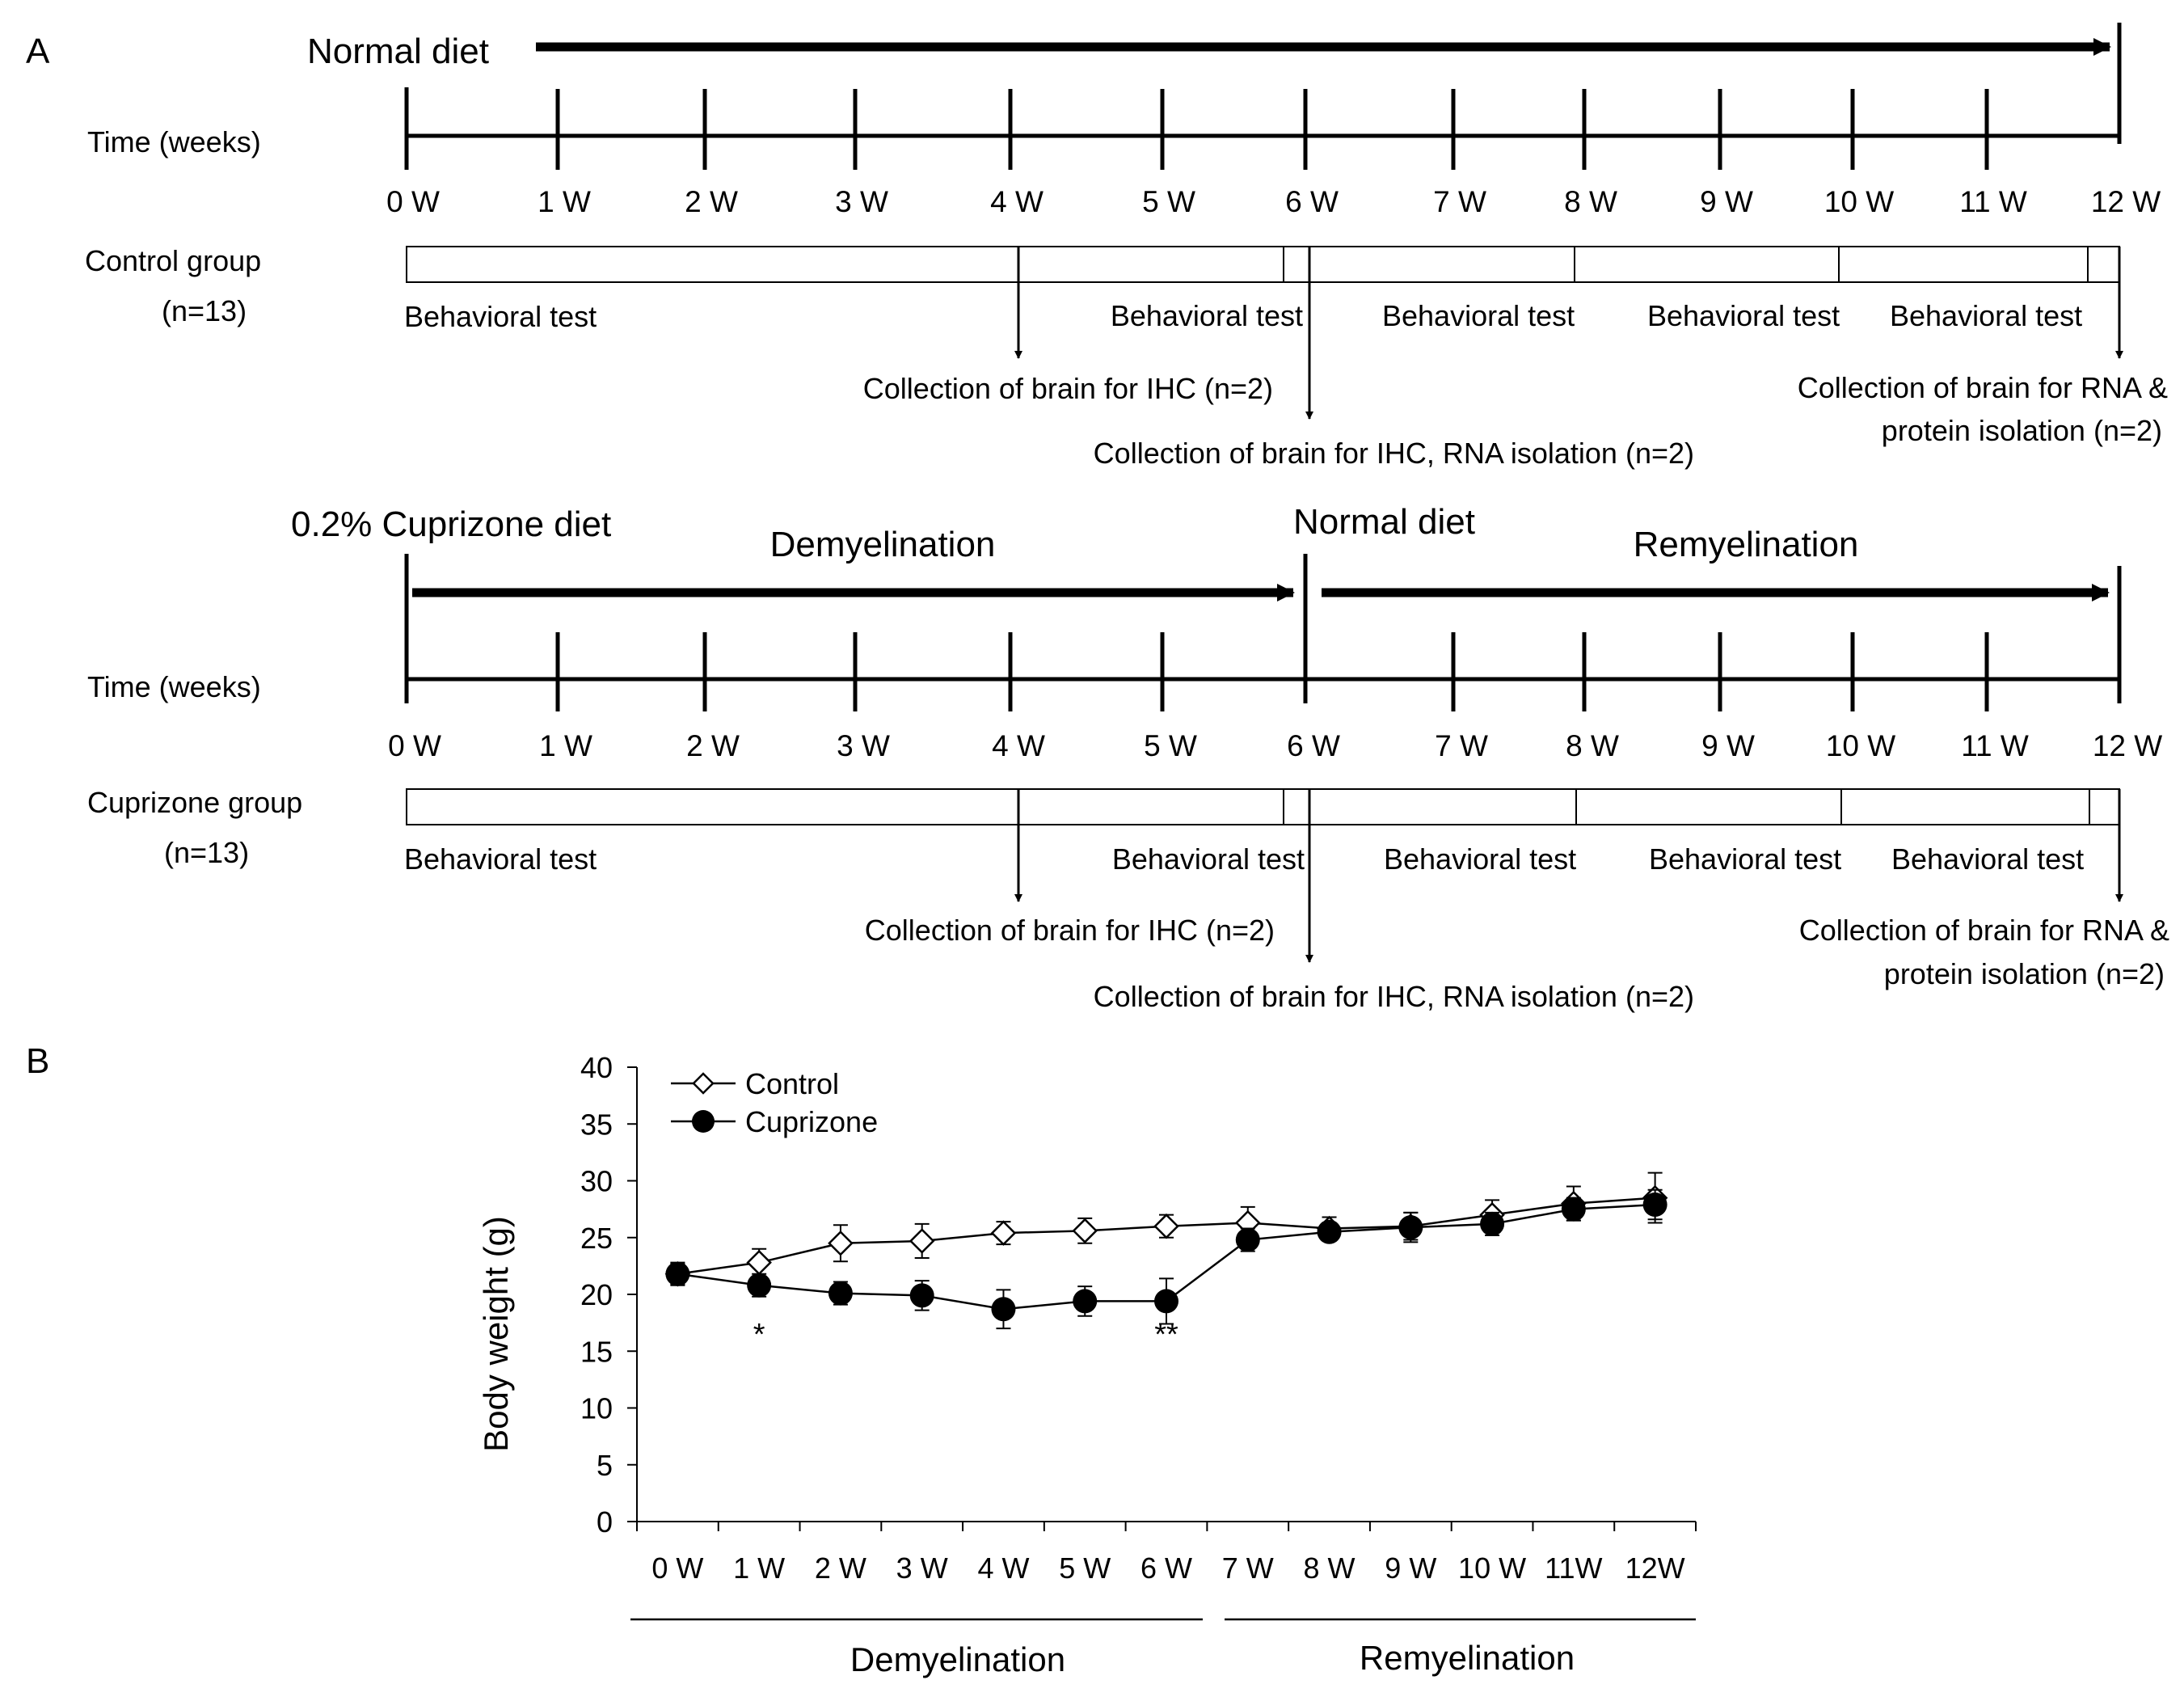 Image resolution: width=2184 pixels, height=1697 pixels. I want to click on open-diamond-icon, so click(703, 1083).